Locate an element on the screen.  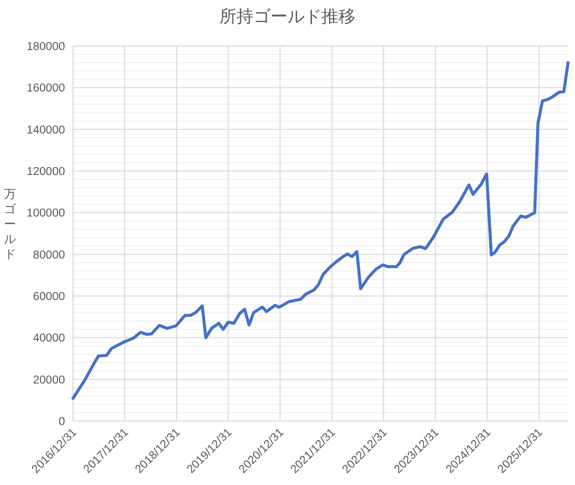
y-tick-label: 100000 is located at coordinates (45, 214).